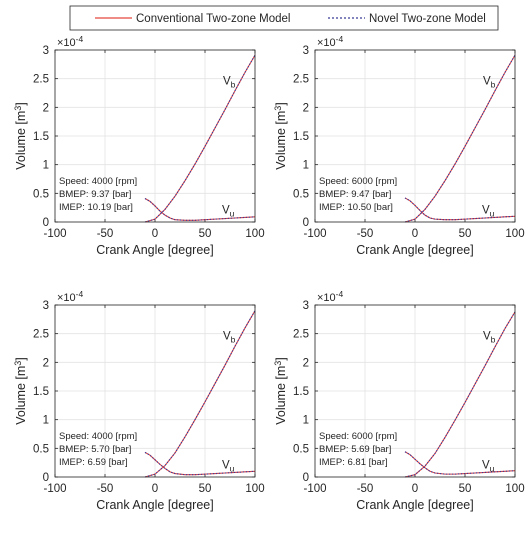  What do you see at coordinates (93, 462) in the screenshot?
I see `annotation-line-2: IMEP: 6.59 [bar]` at bounding box center [93, 462].